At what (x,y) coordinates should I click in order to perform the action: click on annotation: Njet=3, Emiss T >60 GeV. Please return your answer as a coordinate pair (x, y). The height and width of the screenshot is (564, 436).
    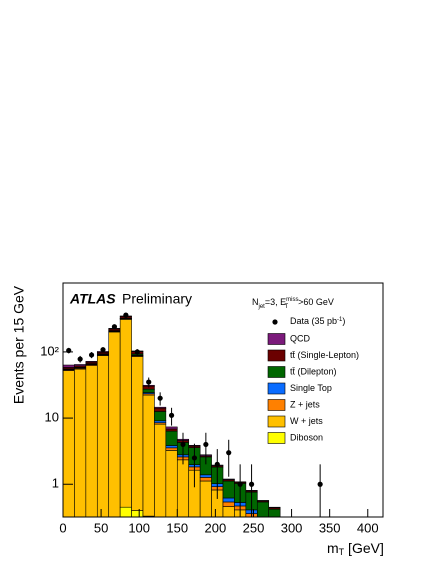
    Looking at the image, I should click on (293, 303).